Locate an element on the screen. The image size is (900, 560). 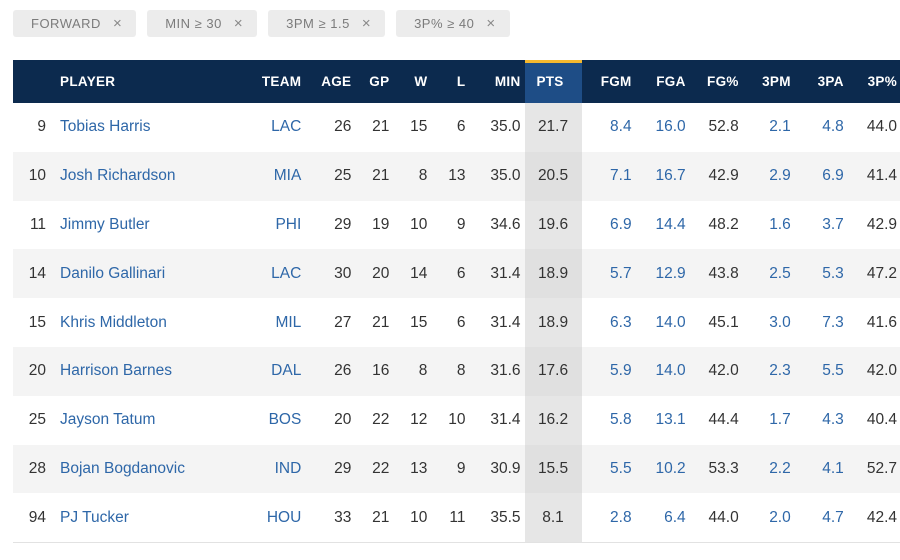
cell-player: Khris Middleton is located at coordinates (113, 322).